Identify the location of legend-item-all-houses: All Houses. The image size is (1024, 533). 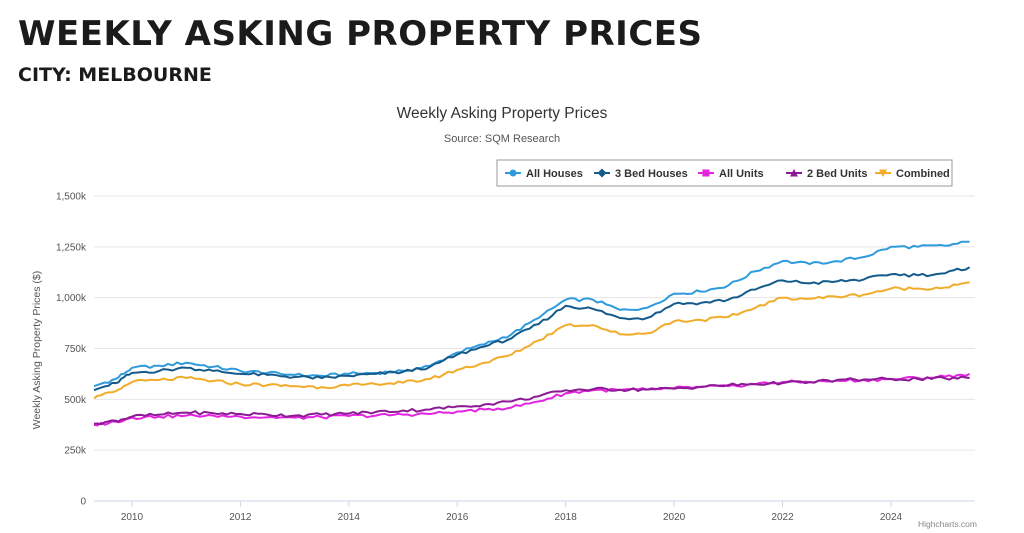
(544, 174).